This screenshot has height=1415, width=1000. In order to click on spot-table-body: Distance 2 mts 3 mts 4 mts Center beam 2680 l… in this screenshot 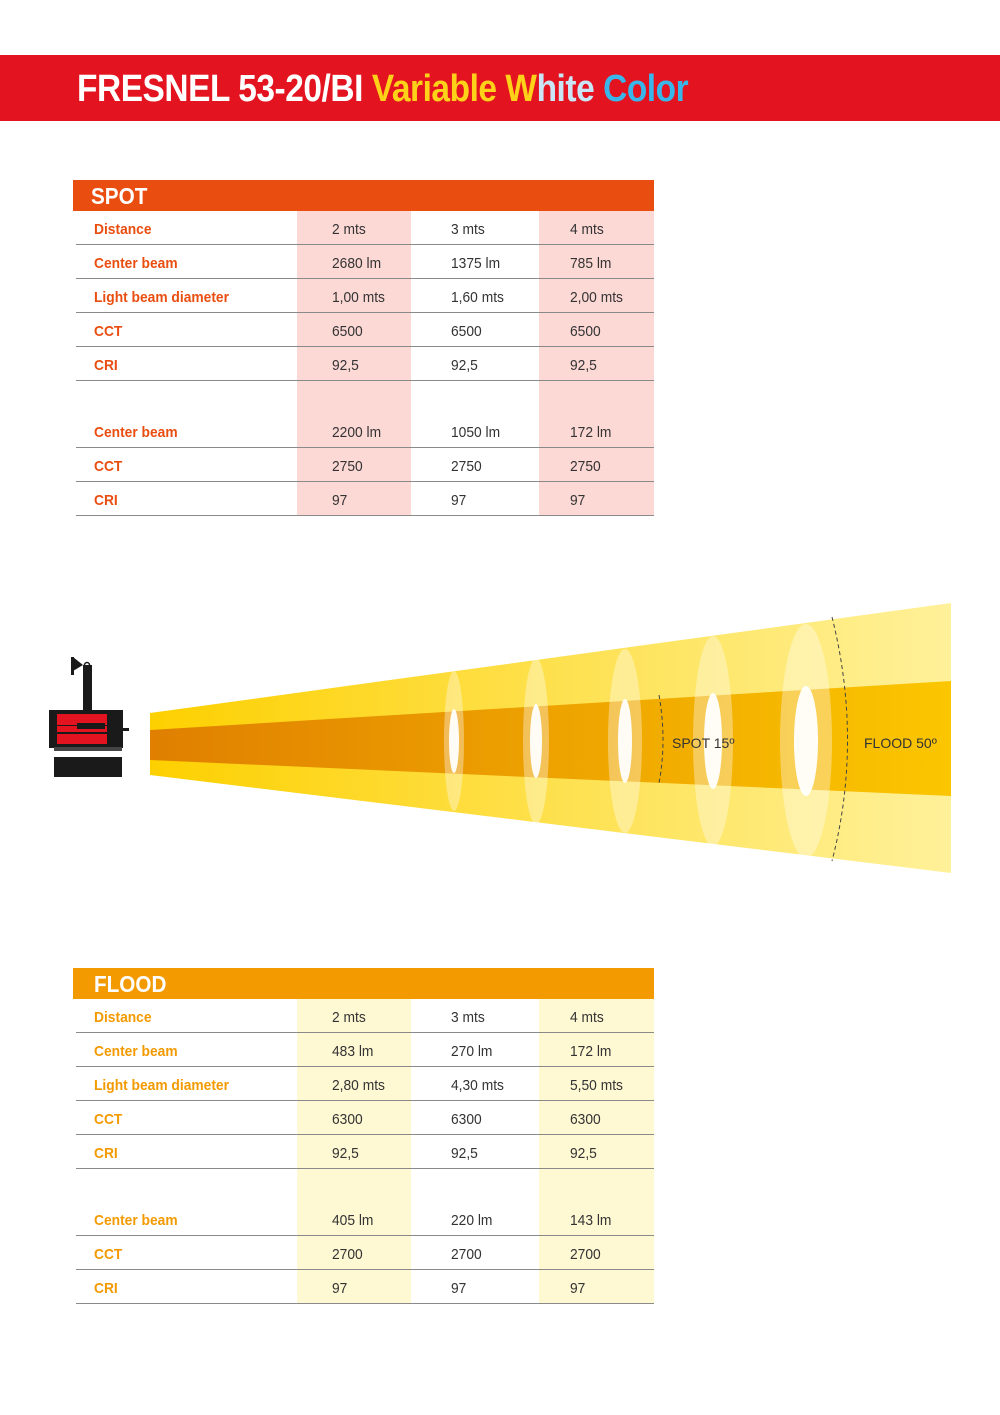, I will do `click(363, 363)`.